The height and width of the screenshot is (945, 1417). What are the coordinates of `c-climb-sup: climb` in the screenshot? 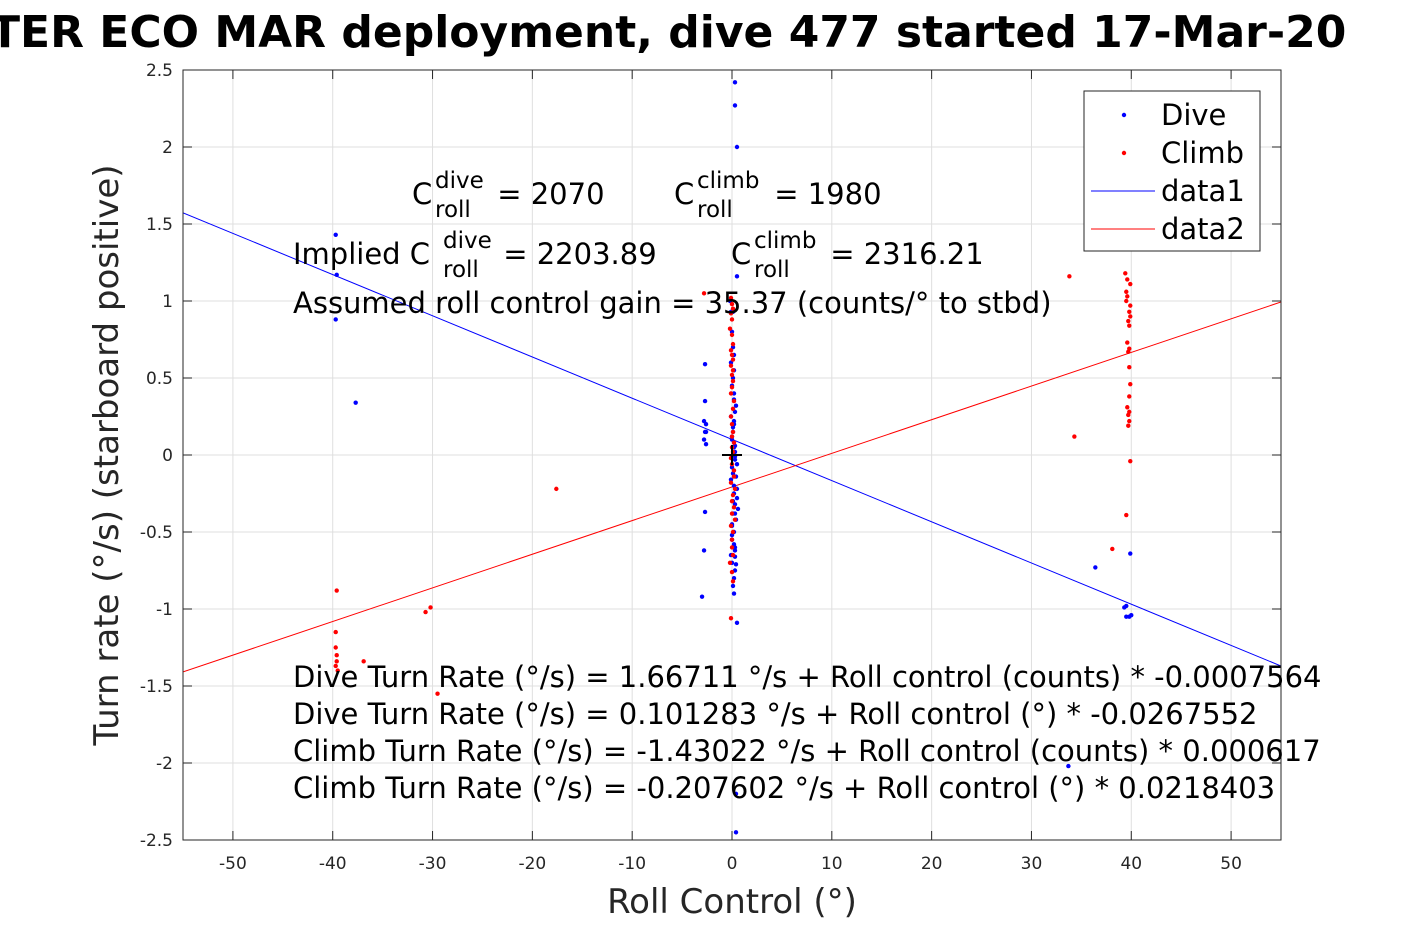 It's located at (728, 181).